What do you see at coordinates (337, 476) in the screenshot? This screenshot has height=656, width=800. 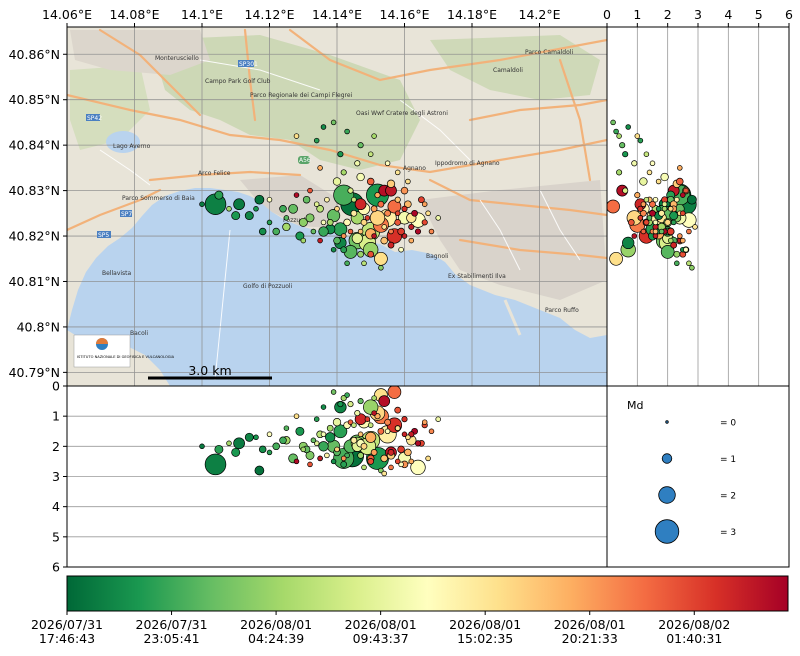 I see `bottom-gridlines` at bounding box center [337, 476].